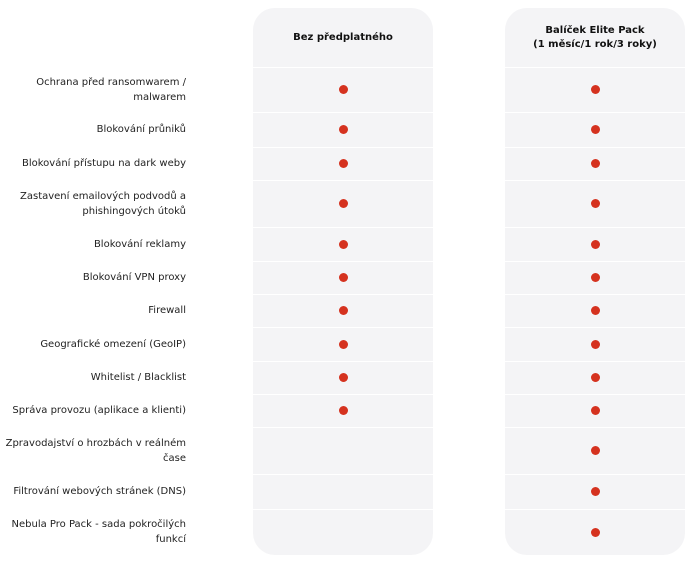 This screenshot has height=566, width=700. I want to click on feature-label: Blokování průniků, so click(141, 129).